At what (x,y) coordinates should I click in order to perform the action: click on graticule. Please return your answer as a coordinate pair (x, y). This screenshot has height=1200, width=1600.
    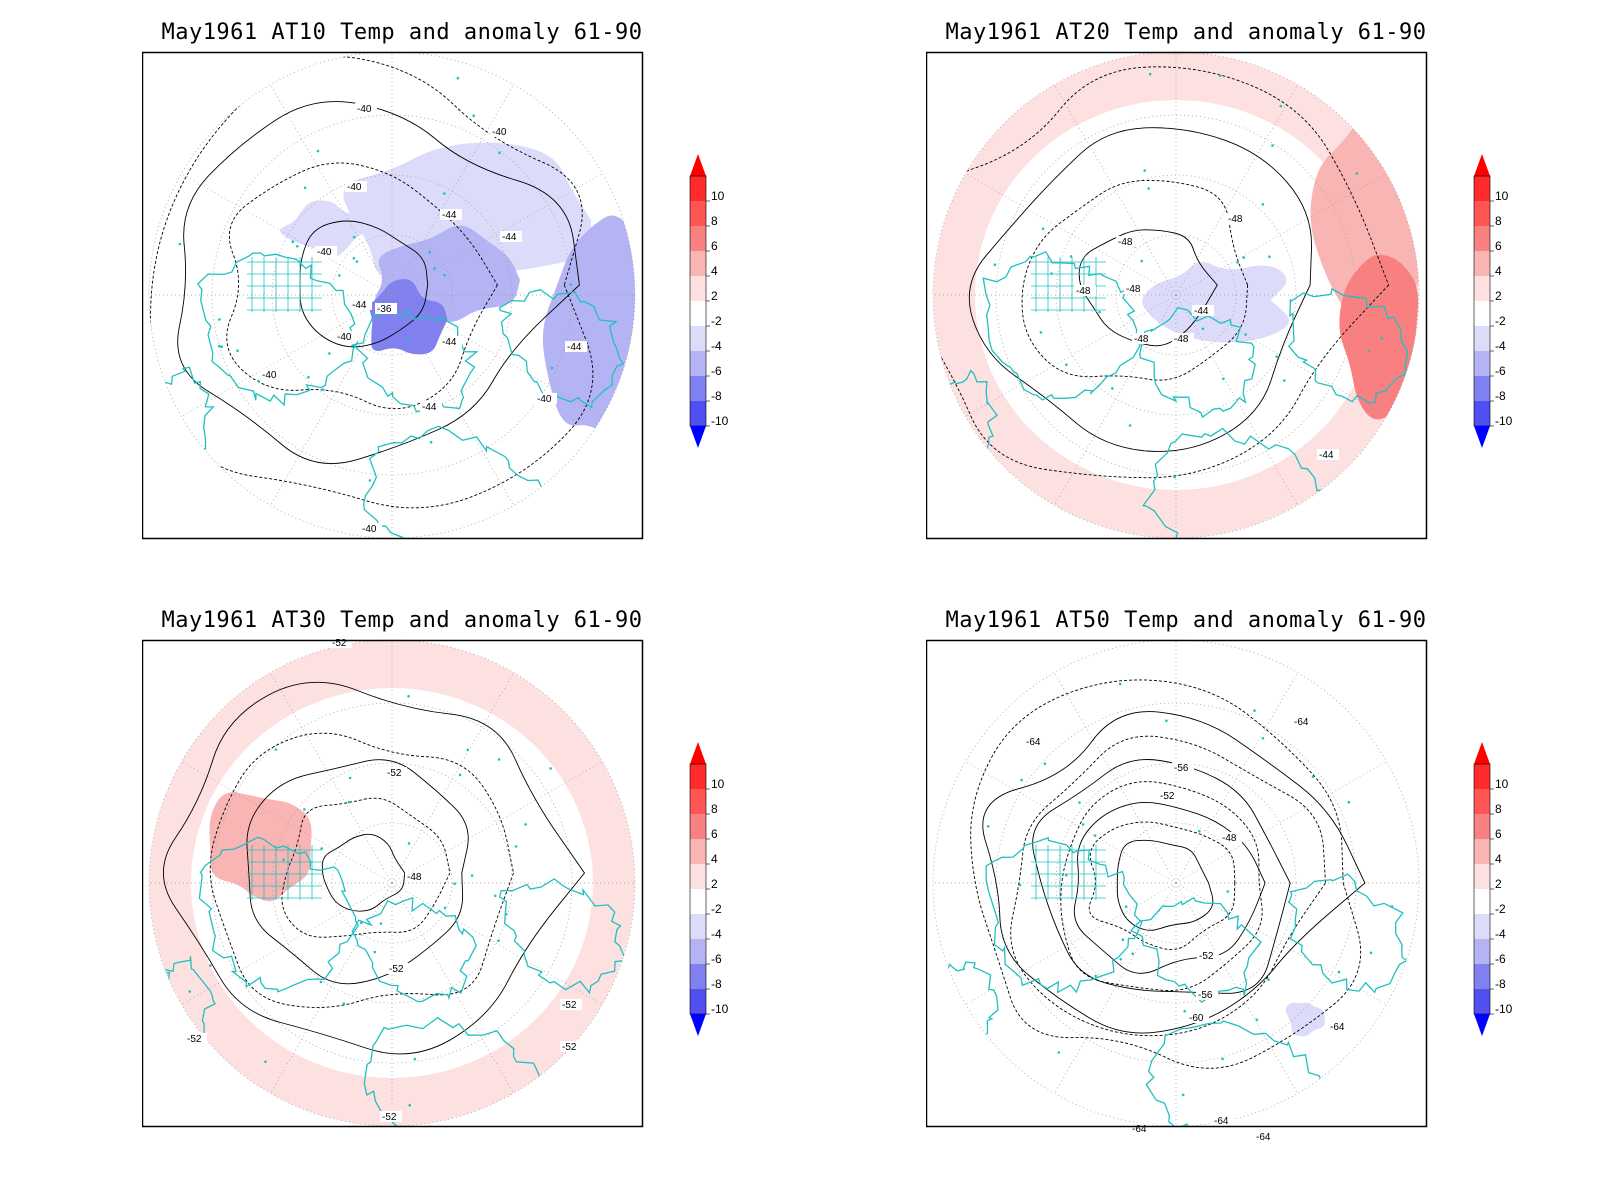
    Looking at the image, I should click on (1176, 883).